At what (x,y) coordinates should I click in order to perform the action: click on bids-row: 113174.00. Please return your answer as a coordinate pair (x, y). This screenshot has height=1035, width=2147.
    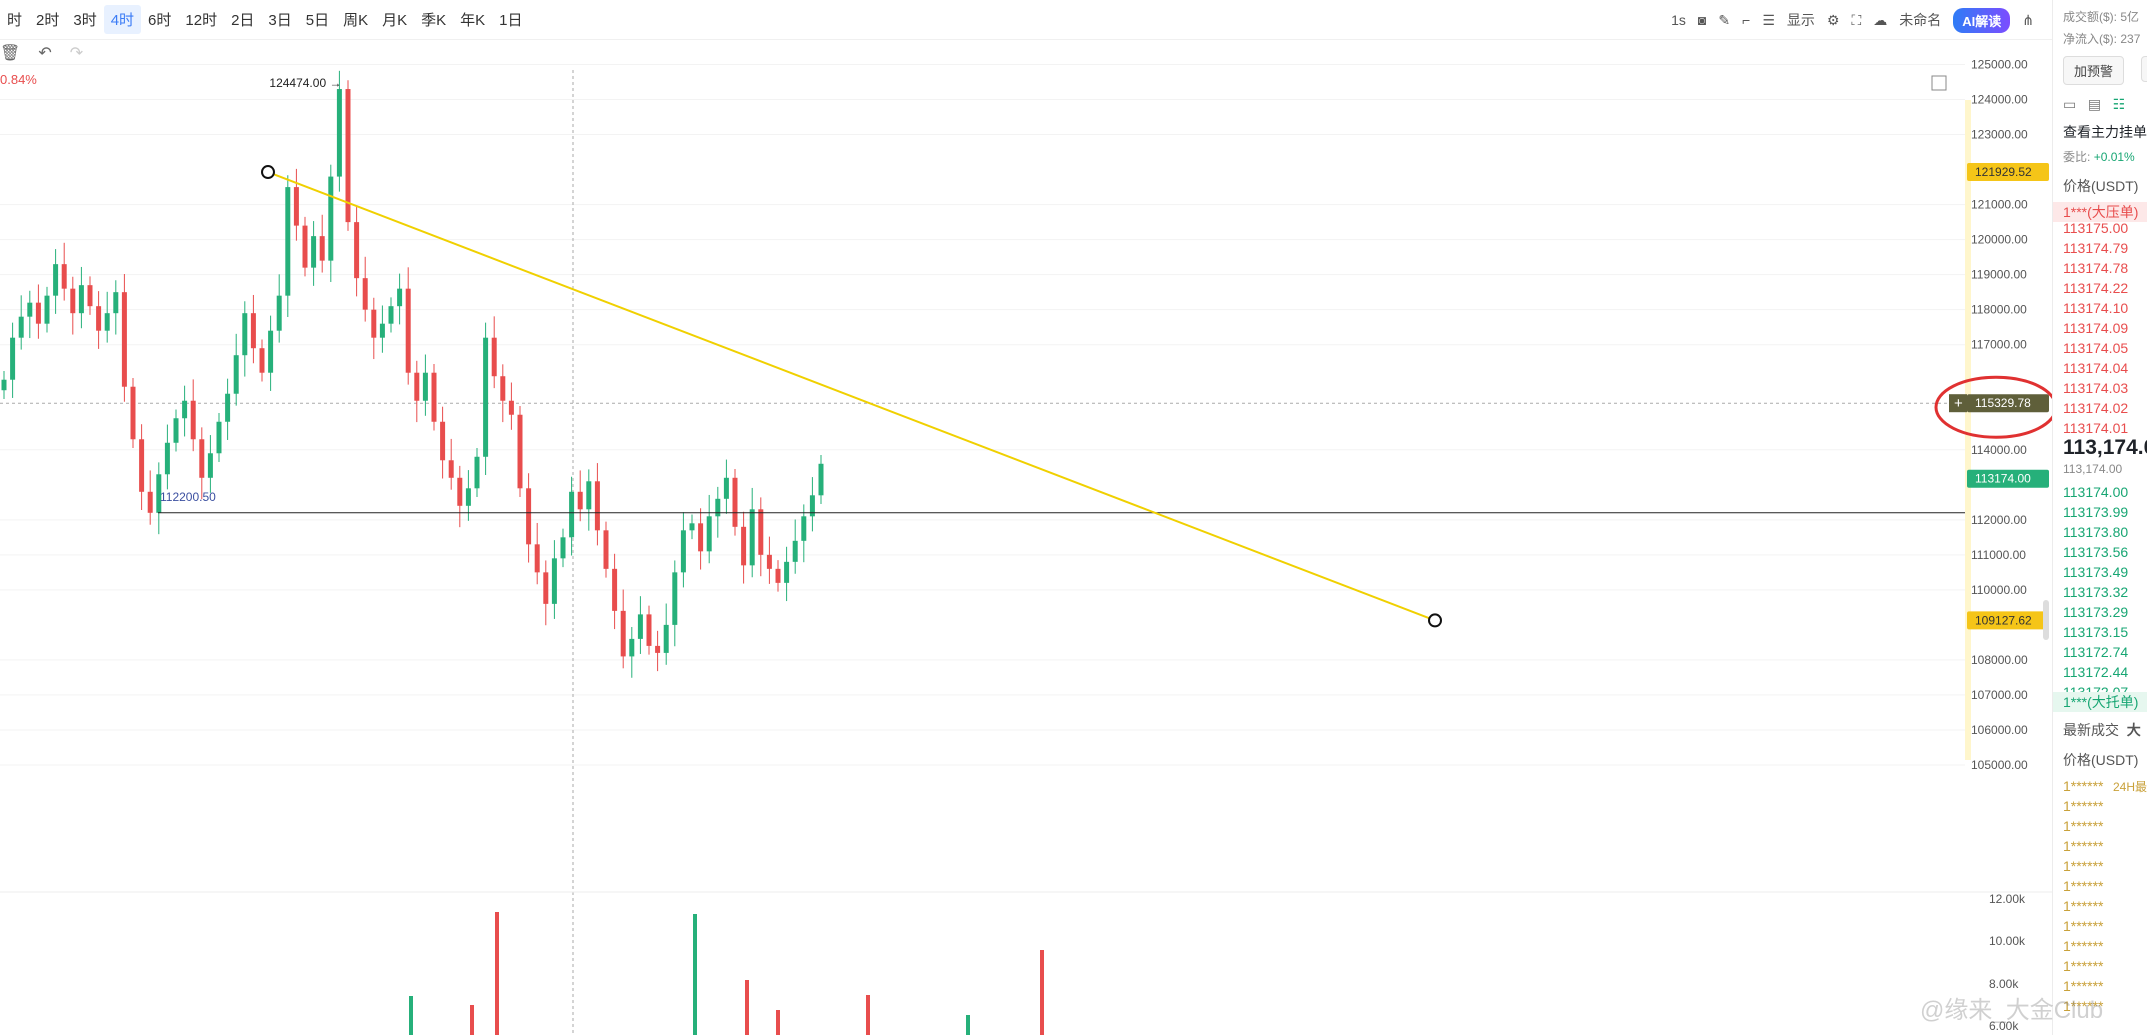
    Looking at the image, I should click on (2096, 492).